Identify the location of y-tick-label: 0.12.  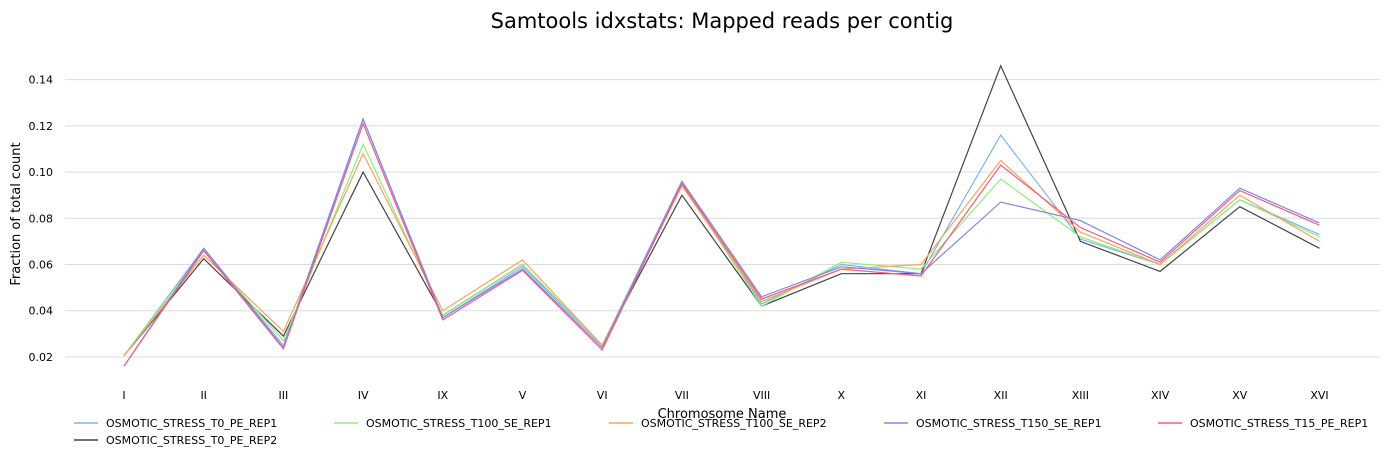
(41, 126).